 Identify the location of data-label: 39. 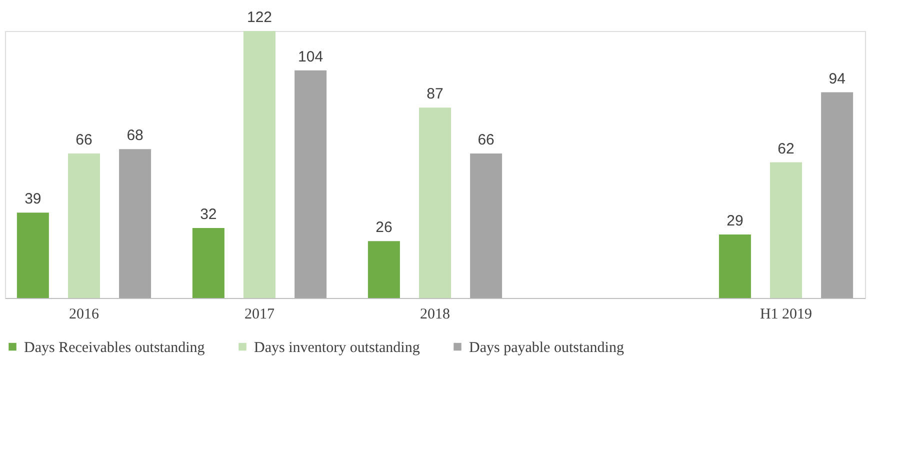
(33, 199).